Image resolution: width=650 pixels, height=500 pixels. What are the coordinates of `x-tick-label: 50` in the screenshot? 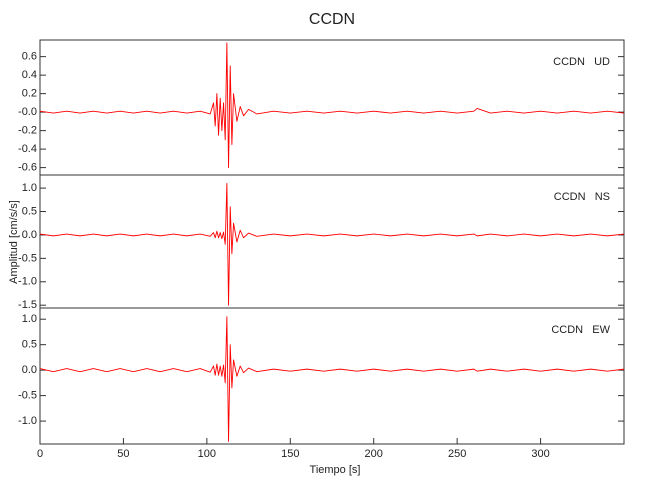 It's located at (123, 454).